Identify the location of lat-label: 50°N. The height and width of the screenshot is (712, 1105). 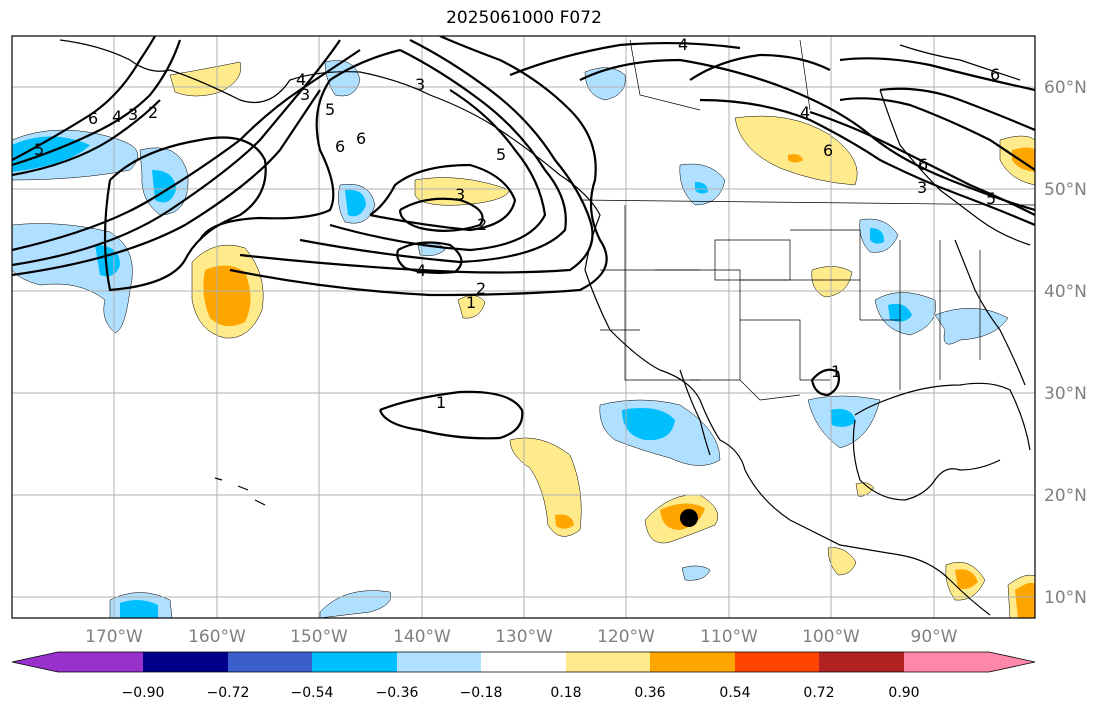
(1065, 190).